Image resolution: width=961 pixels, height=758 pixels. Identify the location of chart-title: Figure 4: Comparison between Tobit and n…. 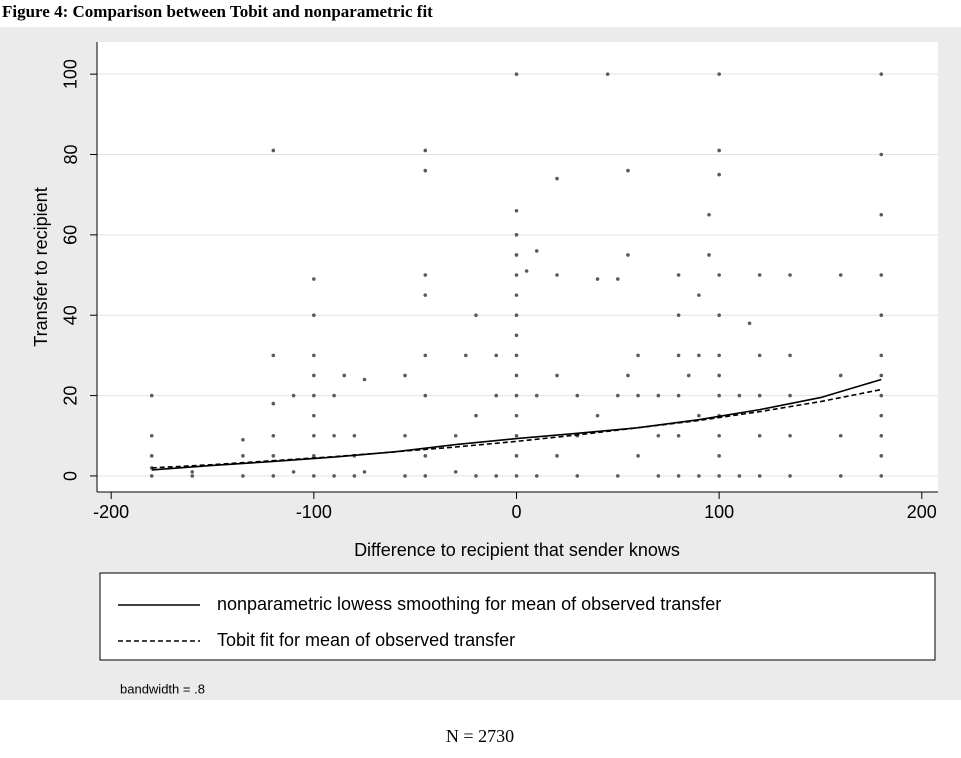
(217, 11).